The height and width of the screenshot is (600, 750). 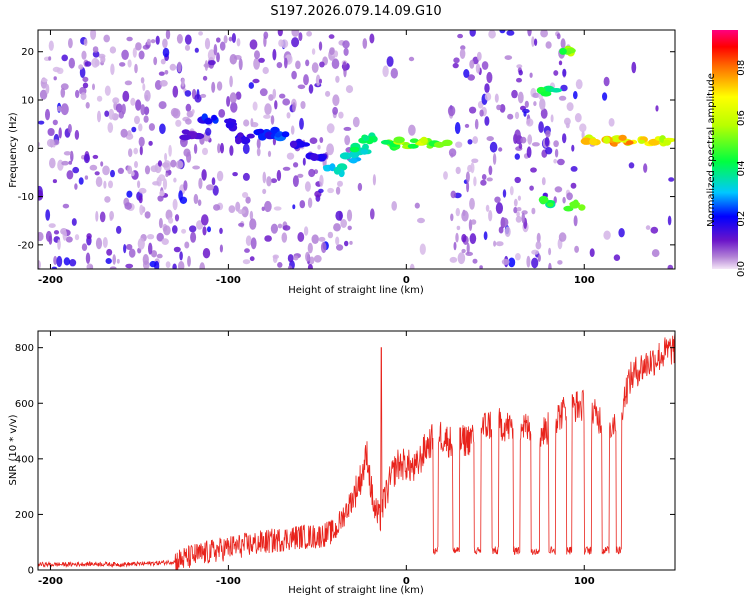 I want to click on y-tick-label: 200, so click(x=24, y=515).